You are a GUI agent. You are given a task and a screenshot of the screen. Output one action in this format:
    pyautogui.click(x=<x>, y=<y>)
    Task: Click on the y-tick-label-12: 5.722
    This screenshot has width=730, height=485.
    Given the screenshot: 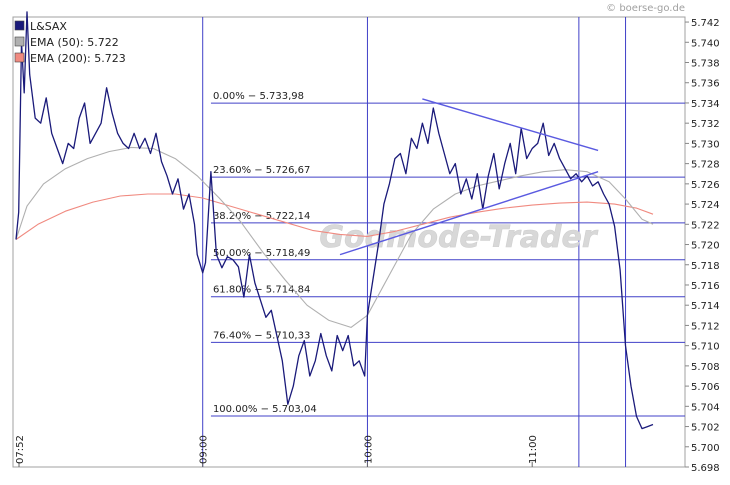 What is the action you would take?
    pyautogui.click(x=705, y=225)
    